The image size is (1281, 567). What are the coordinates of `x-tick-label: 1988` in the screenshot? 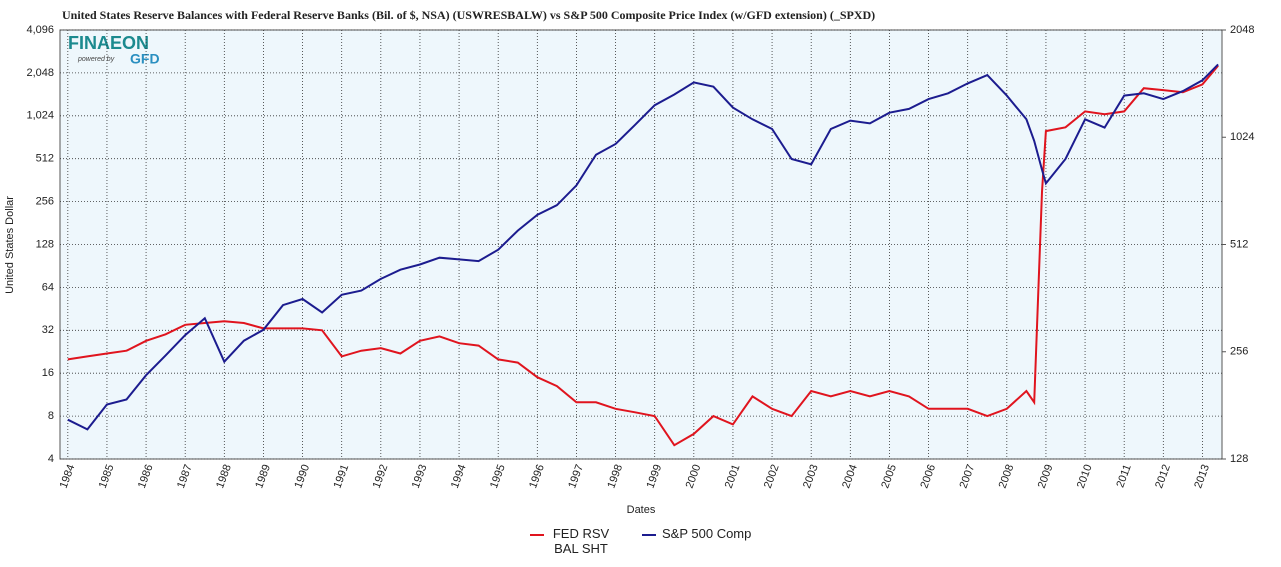 It's located at (224, 476).